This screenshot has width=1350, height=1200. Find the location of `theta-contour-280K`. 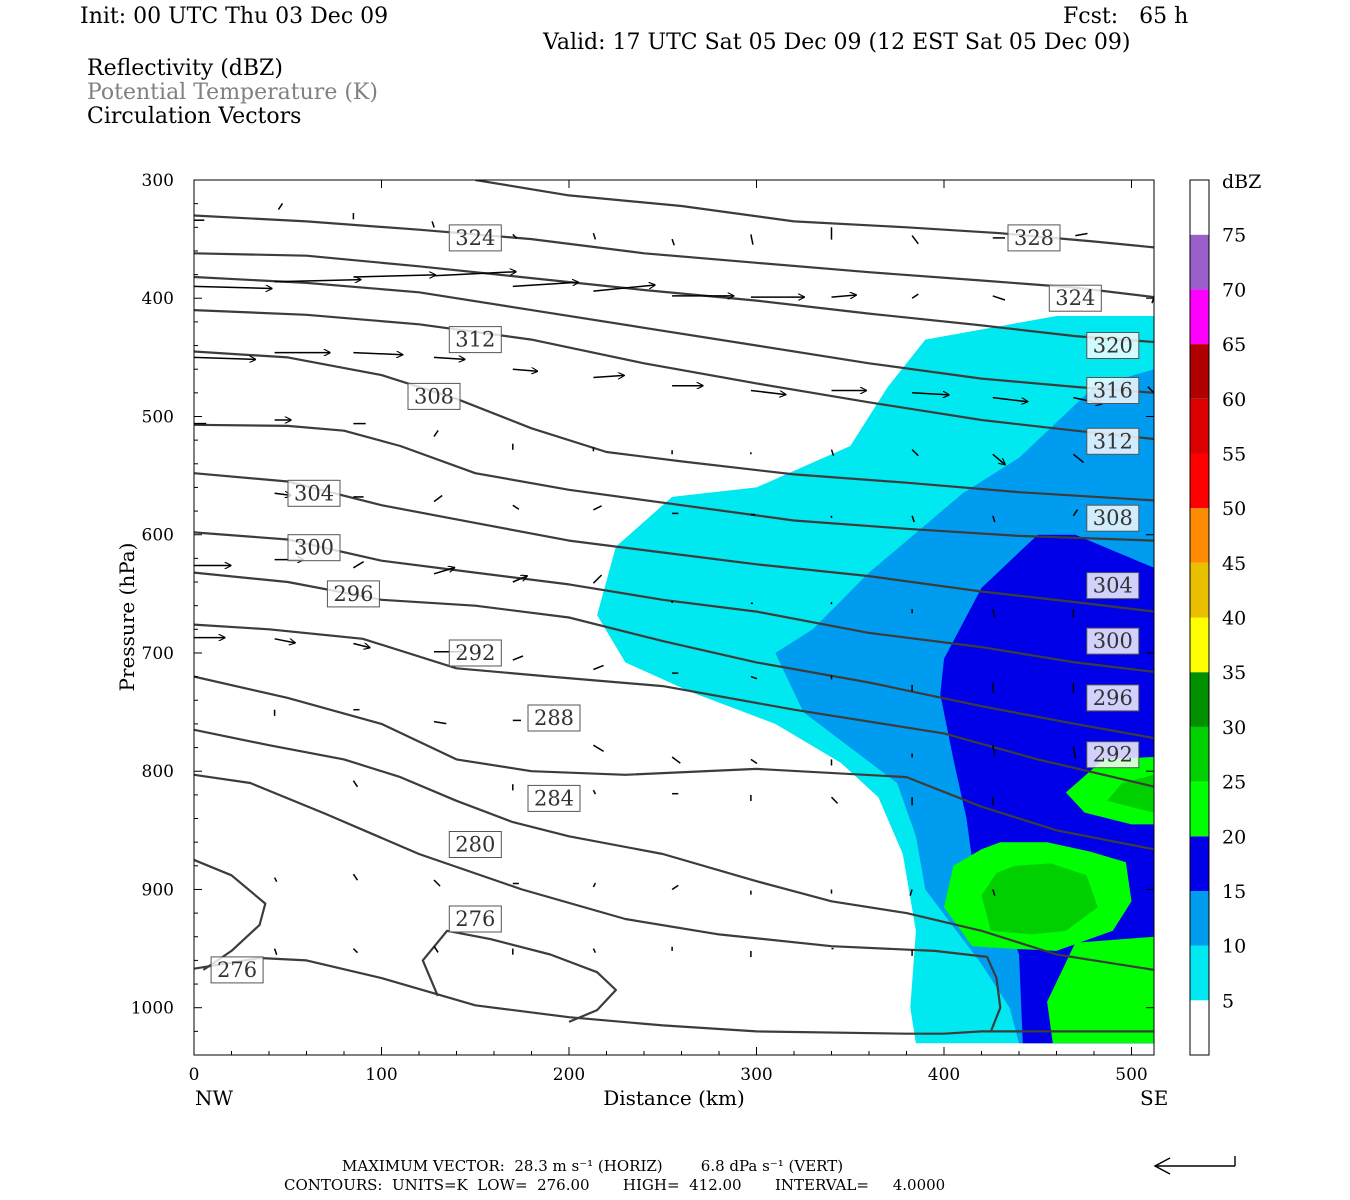

theta-contour-280K is located at coordinates (674, 849).